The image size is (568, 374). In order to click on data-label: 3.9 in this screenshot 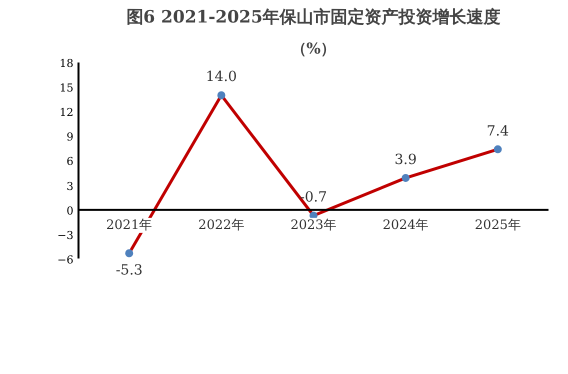, I will do `click(405, 160)`.